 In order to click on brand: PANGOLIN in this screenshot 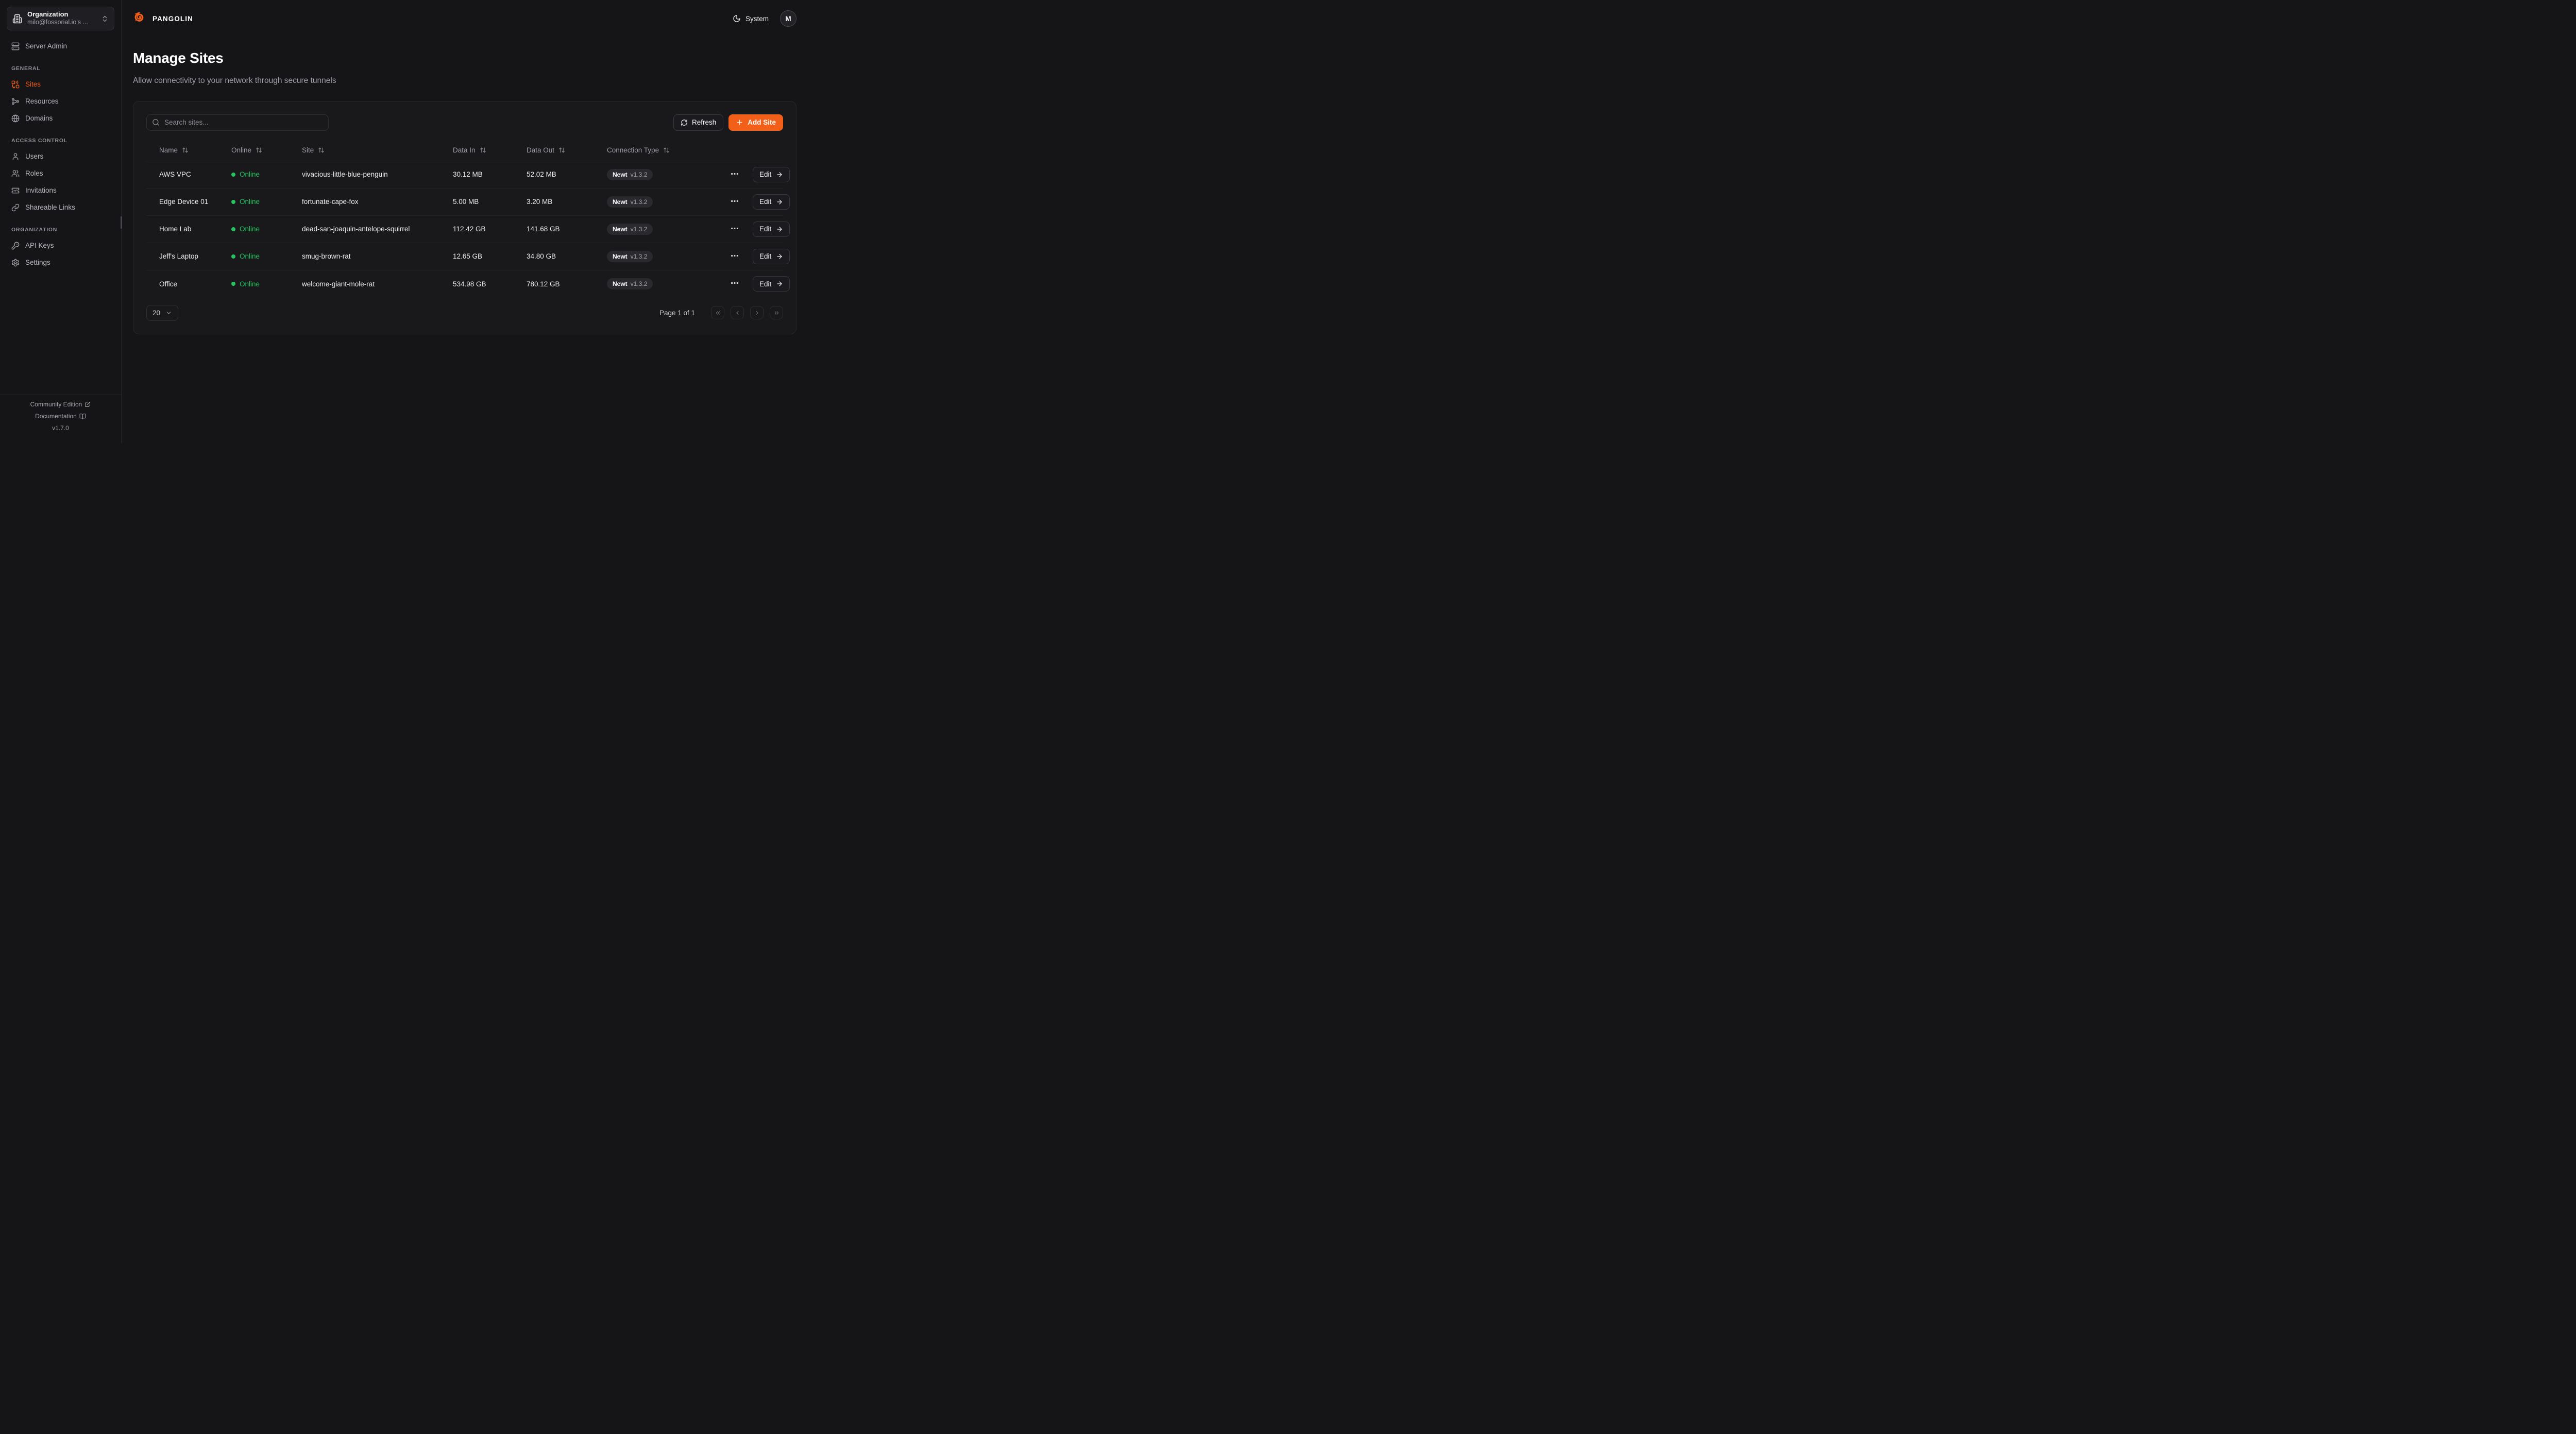, I will do `click(163, 18)`.